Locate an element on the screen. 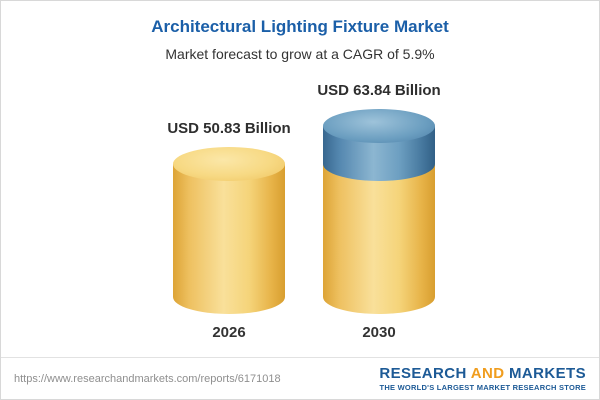  bar-group-2030: USD 63.84 Billion 2030 is located at coordinates (378, 211).